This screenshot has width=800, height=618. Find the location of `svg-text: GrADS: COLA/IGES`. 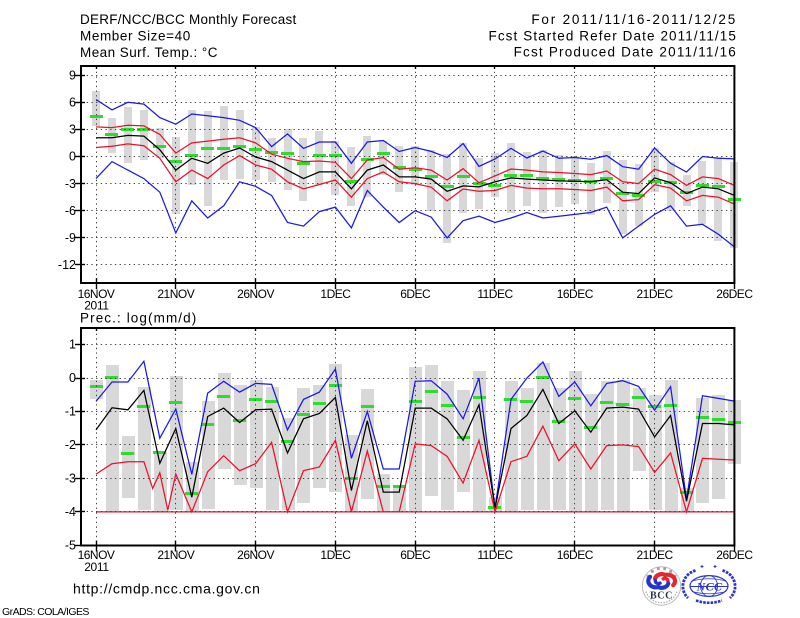

svg-text: GrADS: COLA/IGES is located at coordinates (45, 612).